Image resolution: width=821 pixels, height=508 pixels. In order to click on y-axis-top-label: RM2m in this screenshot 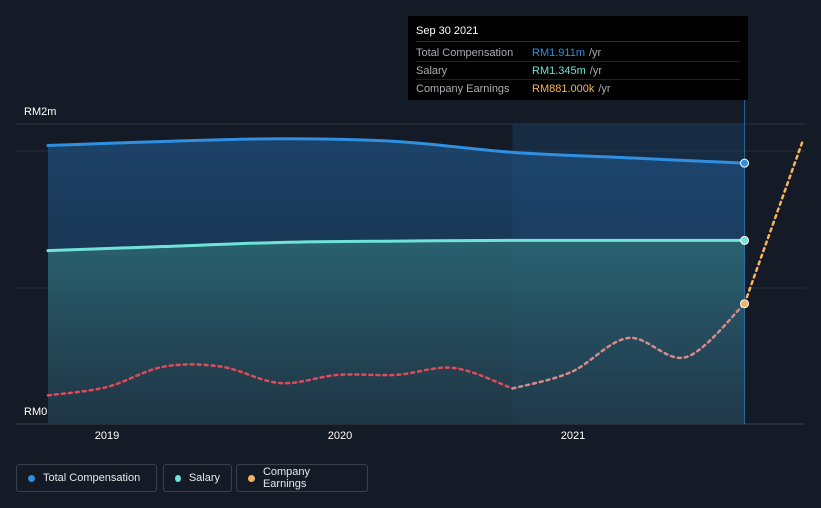, I will do `click(40, 112)`.